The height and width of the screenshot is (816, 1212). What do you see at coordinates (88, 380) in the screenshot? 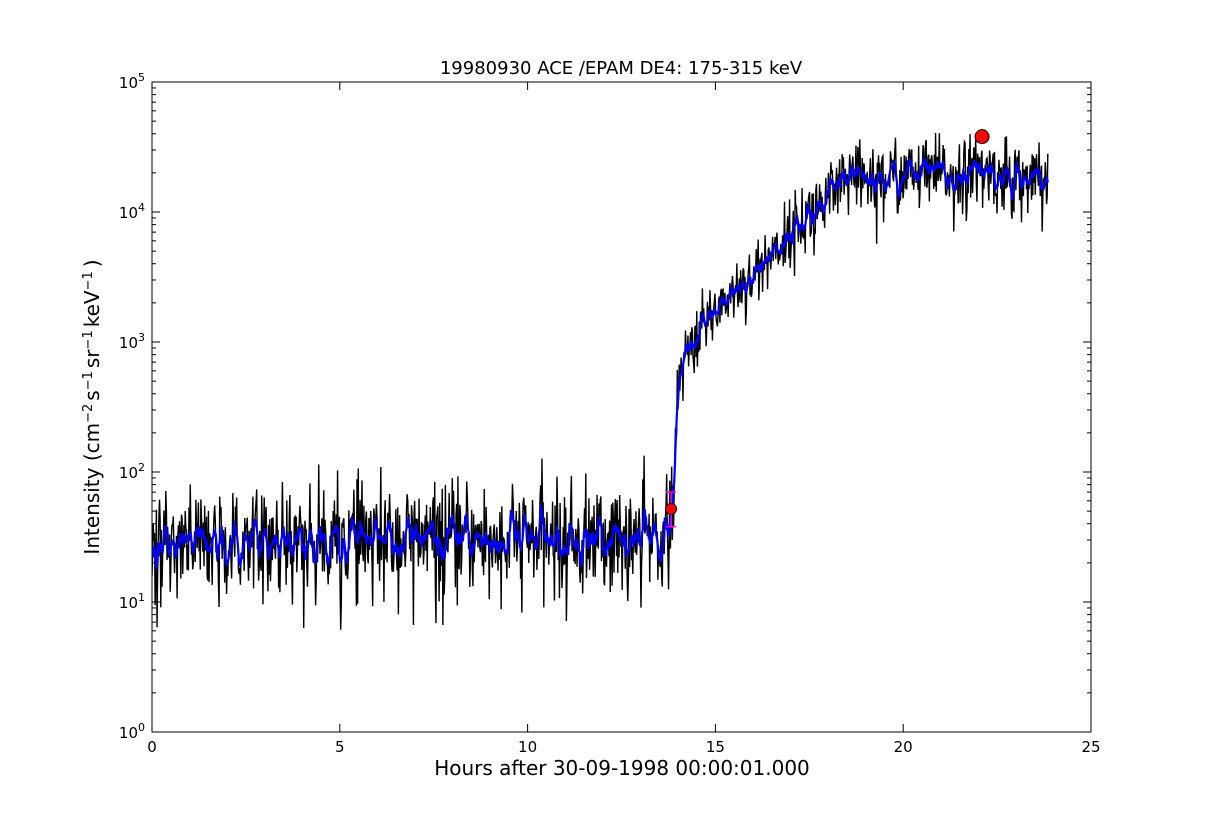
I see `y-axis-label-exp2: −1` at bounding box center [88, 380].